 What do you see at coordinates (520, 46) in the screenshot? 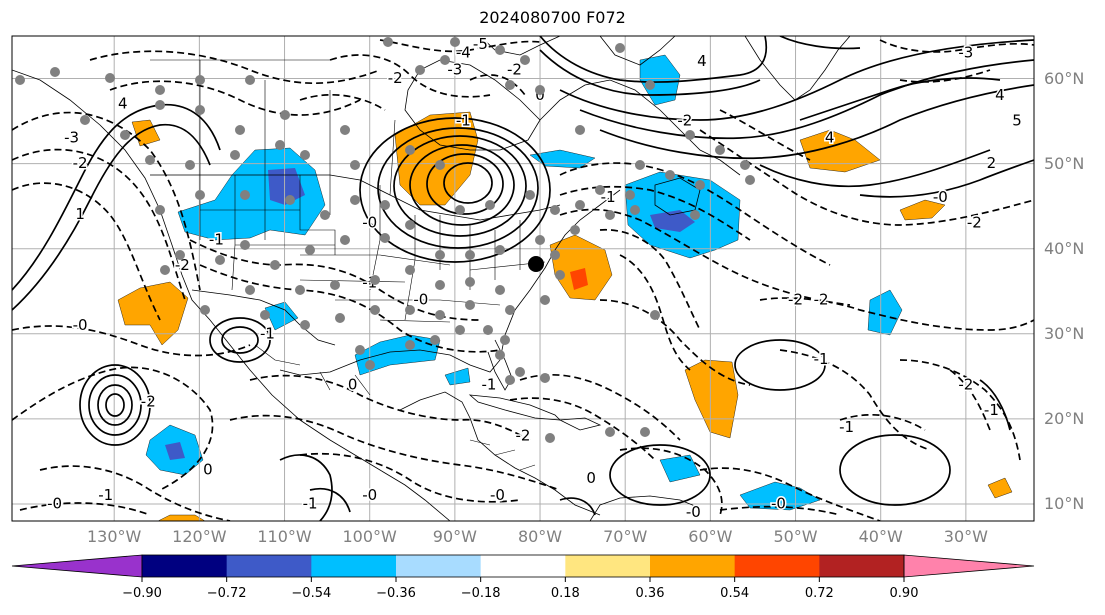
I see `arctic-islands` at bounding box center [520, 46].